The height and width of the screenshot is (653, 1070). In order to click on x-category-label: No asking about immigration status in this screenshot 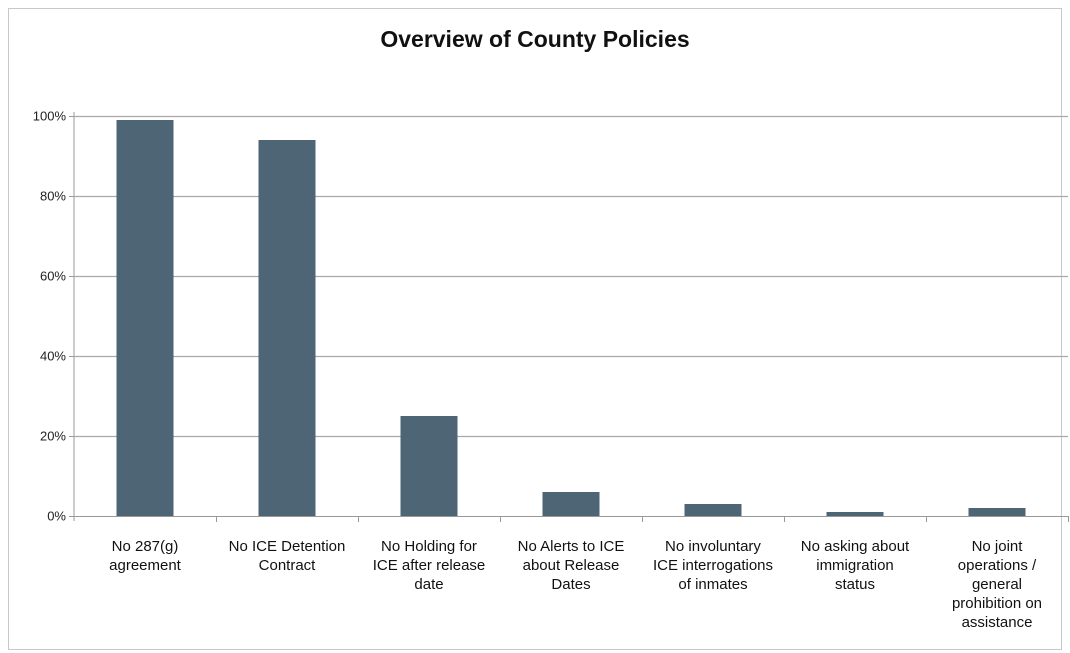, I will do `click(855, 565)`.